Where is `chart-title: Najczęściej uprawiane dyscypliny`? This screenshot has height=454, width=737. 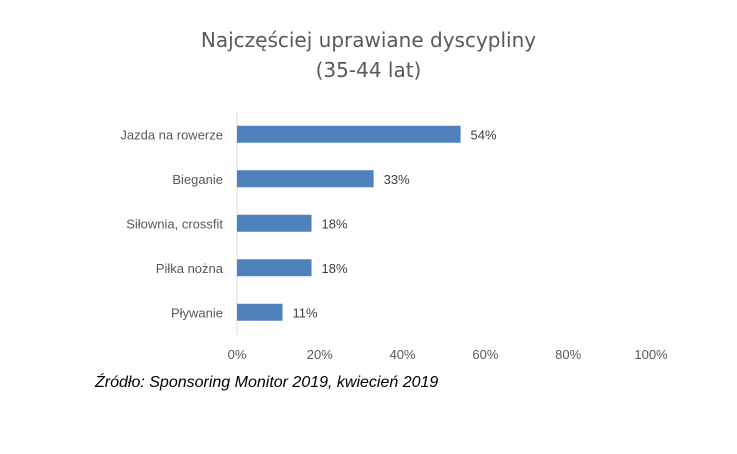 chart-title: Najczęściej uprawiane dyscypliny is located at coordinates (368, 40).